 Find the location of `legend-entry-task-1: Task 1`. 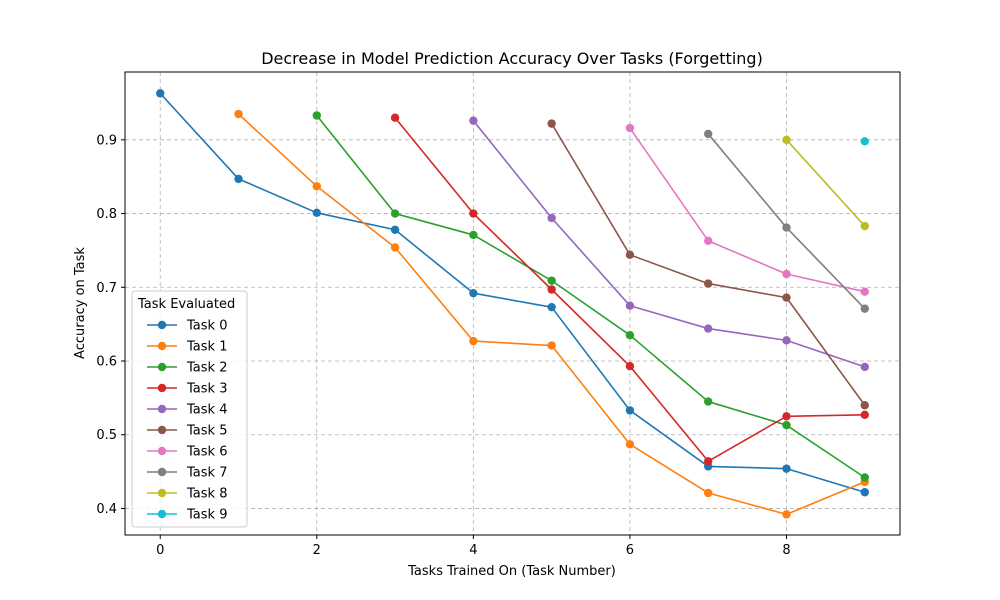

legend-entry-task-1: Task 1 is located at coordinates (187, 347).